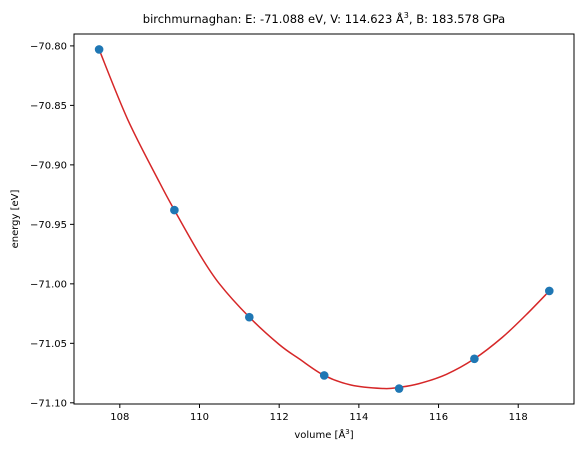 The width and height of the screenshot is (582, 455). Describe the element at coordinates (119, 417) in the screenshot. I see `x-tick-label: 108` at that location.